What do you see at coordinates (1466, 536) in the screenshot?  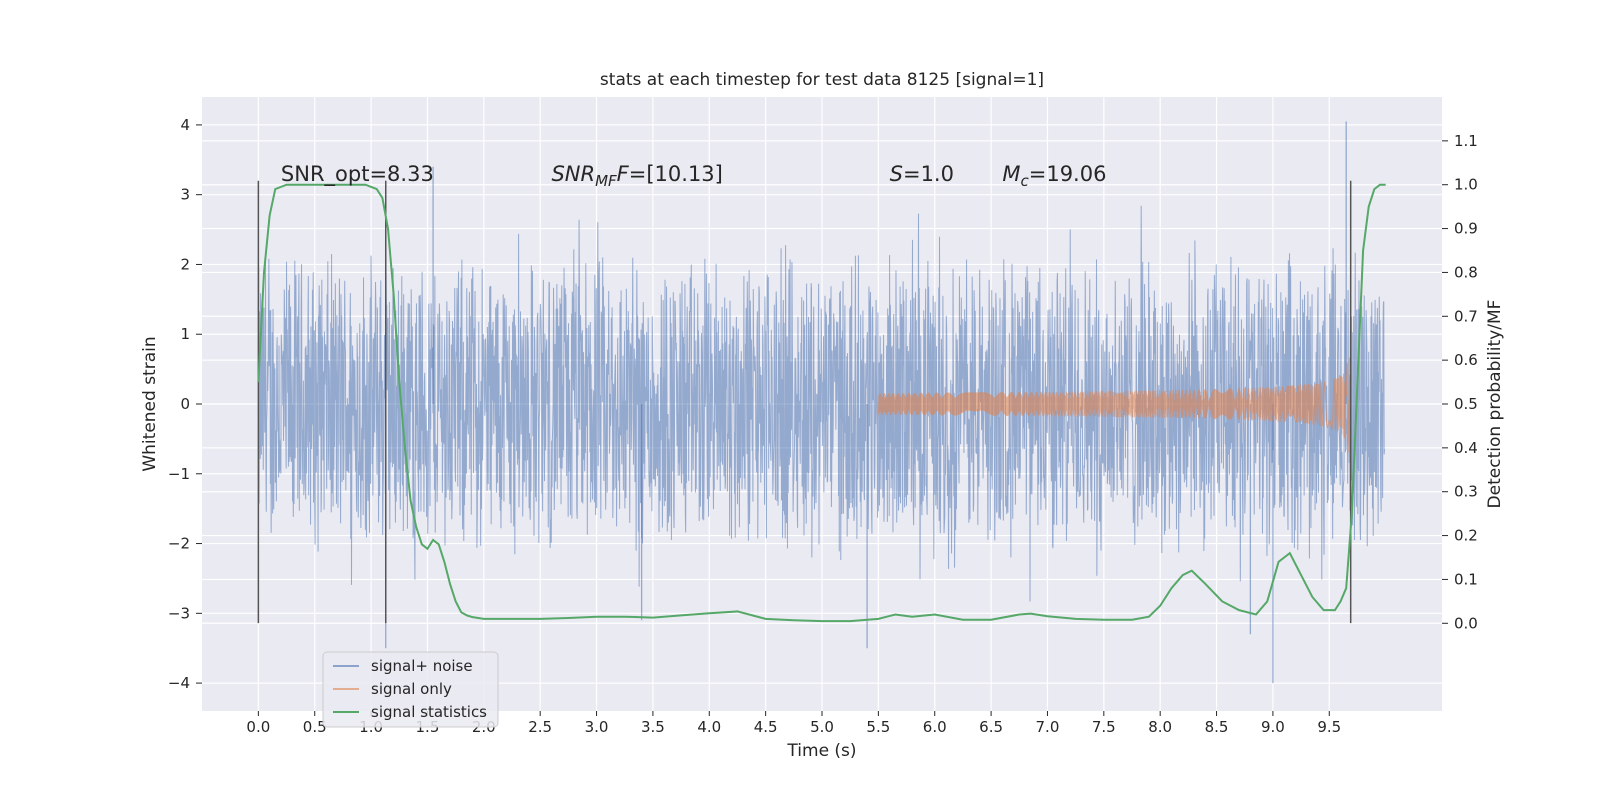 I see `y-right-tick-label-9: 0.2` at bounding box center [1466, 536].